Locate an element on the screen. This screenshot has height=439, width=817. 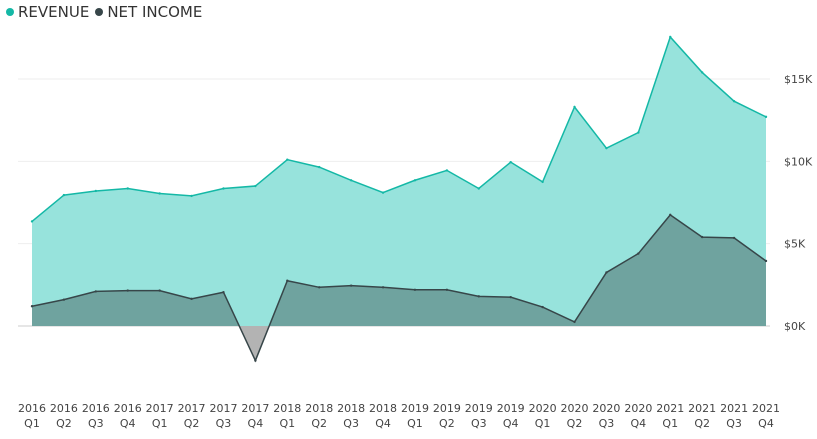
x-tick-label: 2017 Q1 is located at coordinates (160, 416).